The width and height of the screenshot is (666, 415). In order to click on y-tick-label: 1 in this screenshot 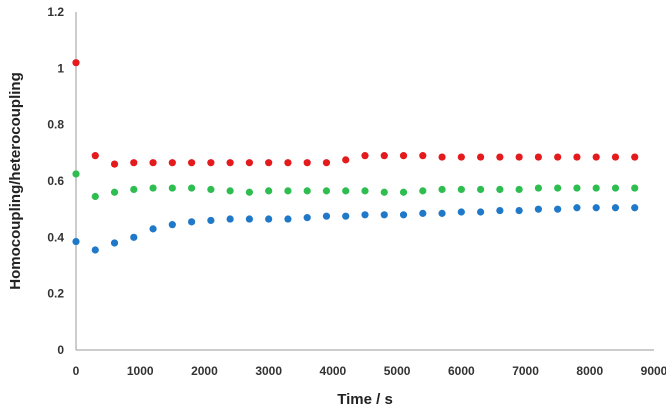, I will do `click(60, 68)`.